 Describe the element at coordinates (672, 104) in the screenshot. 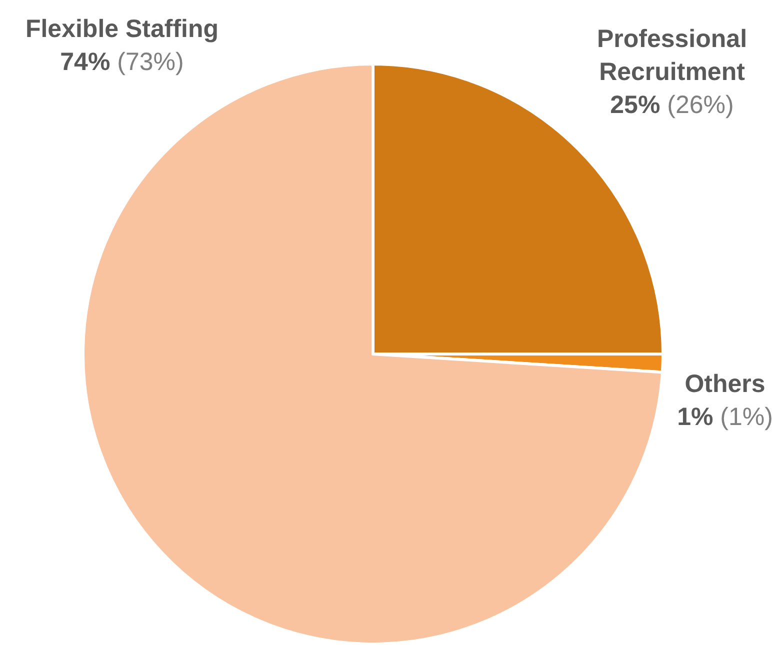

I see `data-label: 25% (26%)` at that location.